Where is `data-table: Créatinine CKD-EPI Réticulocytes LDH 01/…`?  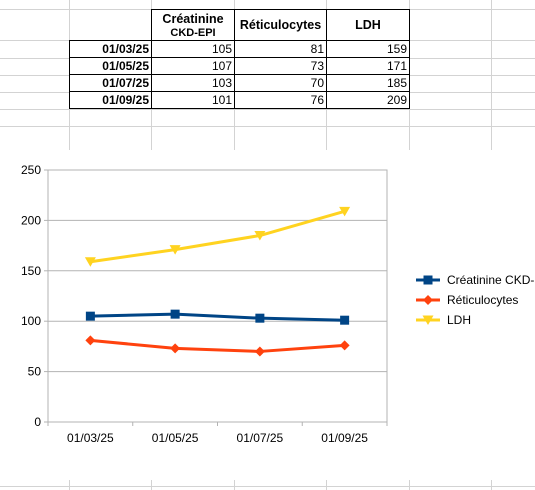 data-table: Créatinine CKD-EPI Réticulocytes LDH 01/… is located at coordinates (239, 59).